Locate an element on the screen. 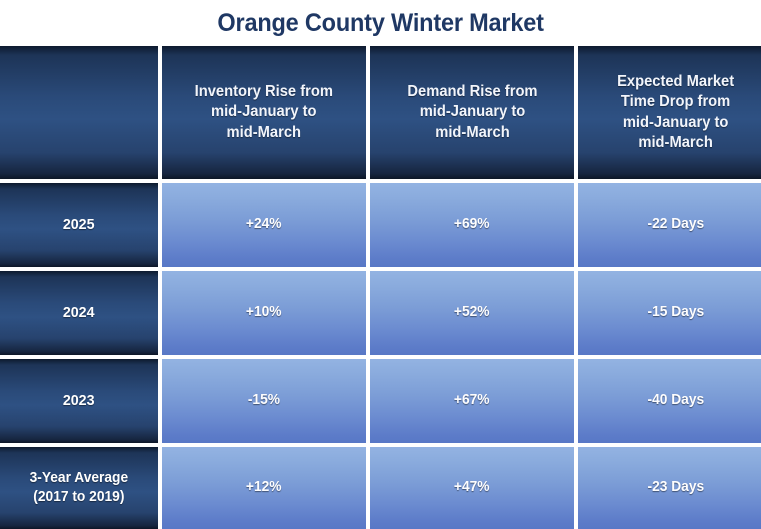 The height and width of the screenshot is (529, 761). row-label-cell: 2025 is located at coordinates (79, 225).